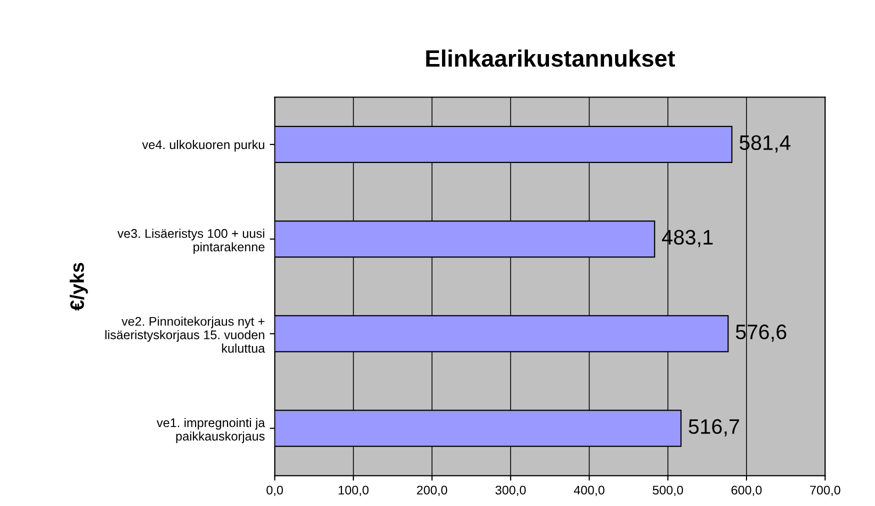  What do you see at coordinates (79, 286) in the screenshot?
I see `y-axis-title: €/yks` at bounding box center [79, 286].